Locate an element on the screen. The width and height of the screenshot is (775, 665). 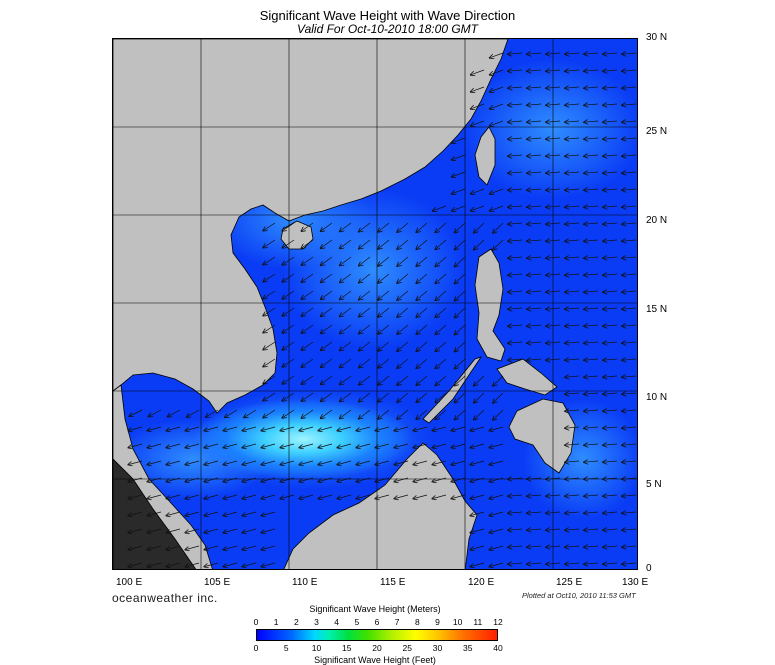
lon-label-115e: 115 E is located at coordinates (393, 582).